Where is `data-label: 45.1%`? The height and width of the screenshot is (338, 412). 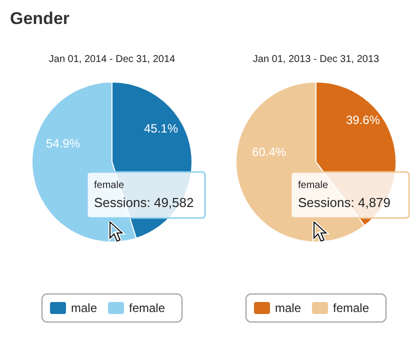 data-label: 45.1% is located at coordinates (161, 128).